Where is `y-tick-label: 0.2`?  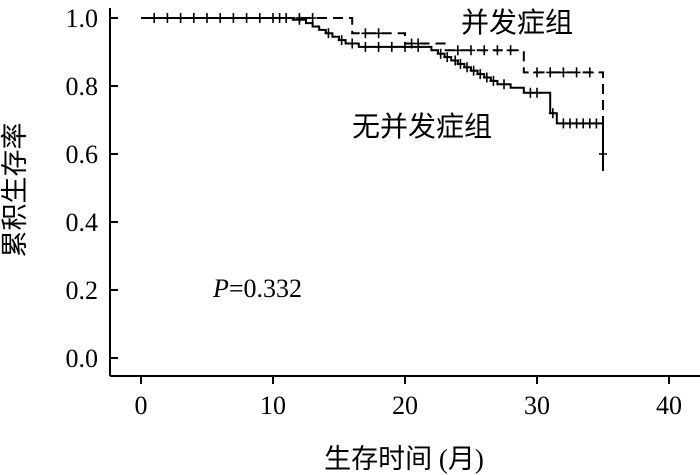
y-tick-label: 0.2 is located at coordinates (82, 290).